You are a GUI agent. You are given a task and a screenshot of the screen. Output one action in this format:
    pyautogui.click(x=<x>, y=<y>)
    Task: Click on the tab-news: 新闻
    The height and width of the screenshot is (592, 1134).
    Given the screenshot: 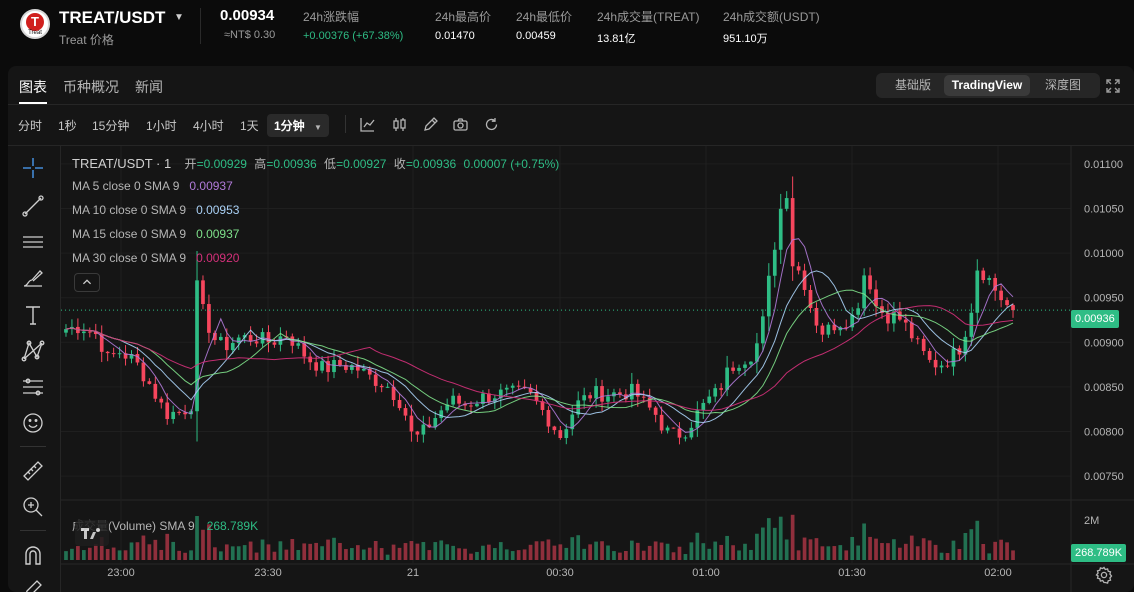 What is the action you would take?
    pyautogui.click(x=149, y=87)
    